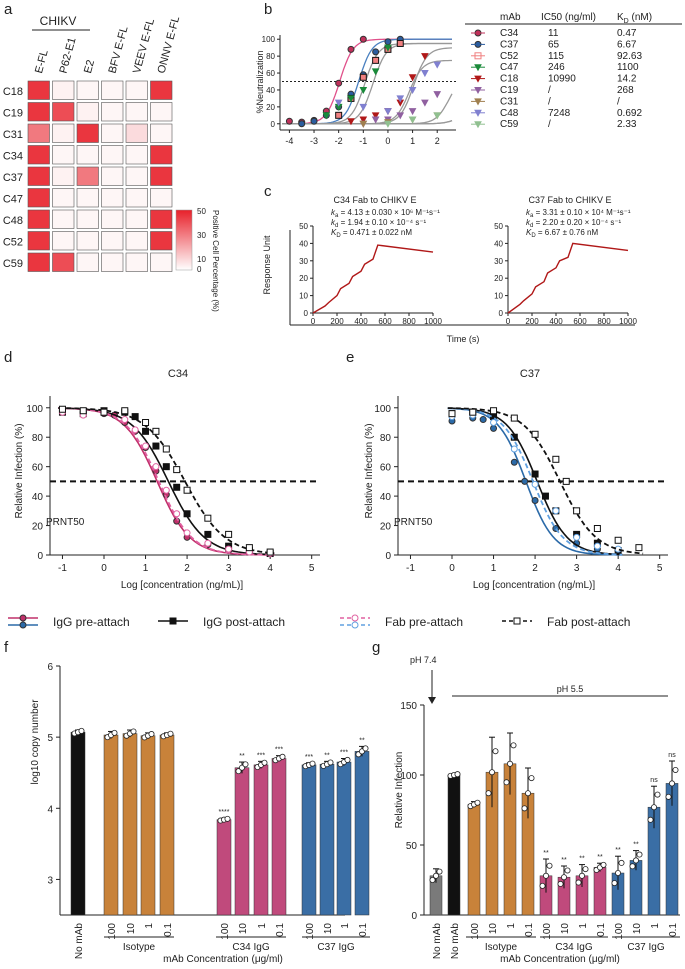  Describe the element at coordinates (313, 321) in the screenshot. I see `sensorgram-x-tick-label: 0` at that location.